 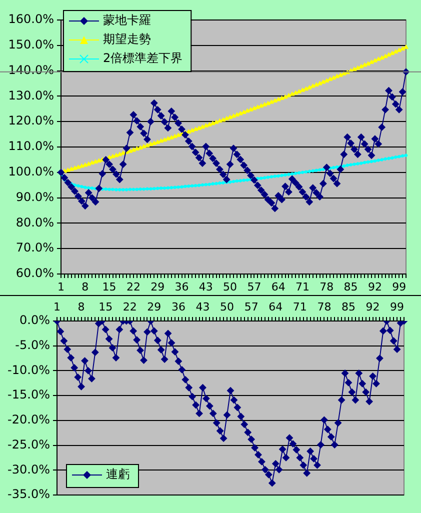 What do you see at coordinates (31, 45) in the screenshot?
I see `y-tick-label: 150.0%` at bounding box center [31, 45].